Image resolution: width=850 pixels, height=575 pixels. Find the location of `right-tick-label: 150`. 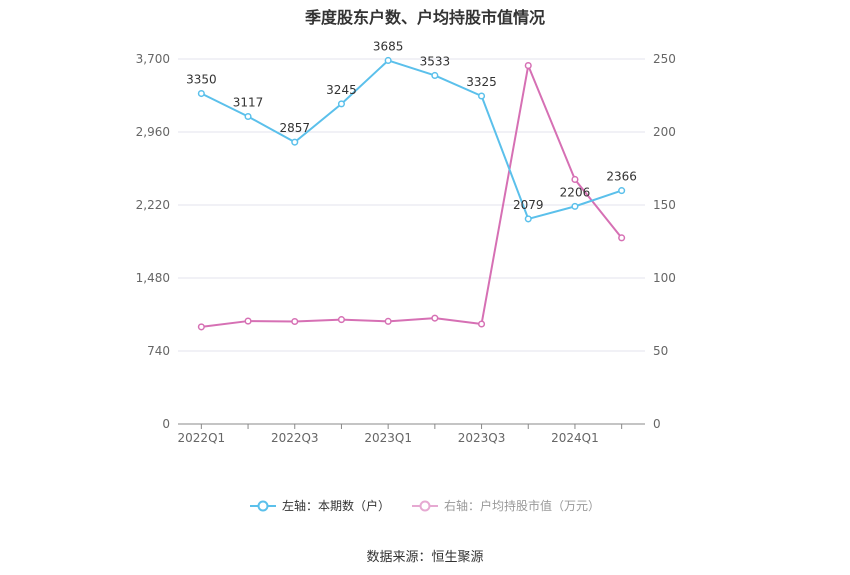

right-tick-label: 150 is located at coordinates (664, 205).